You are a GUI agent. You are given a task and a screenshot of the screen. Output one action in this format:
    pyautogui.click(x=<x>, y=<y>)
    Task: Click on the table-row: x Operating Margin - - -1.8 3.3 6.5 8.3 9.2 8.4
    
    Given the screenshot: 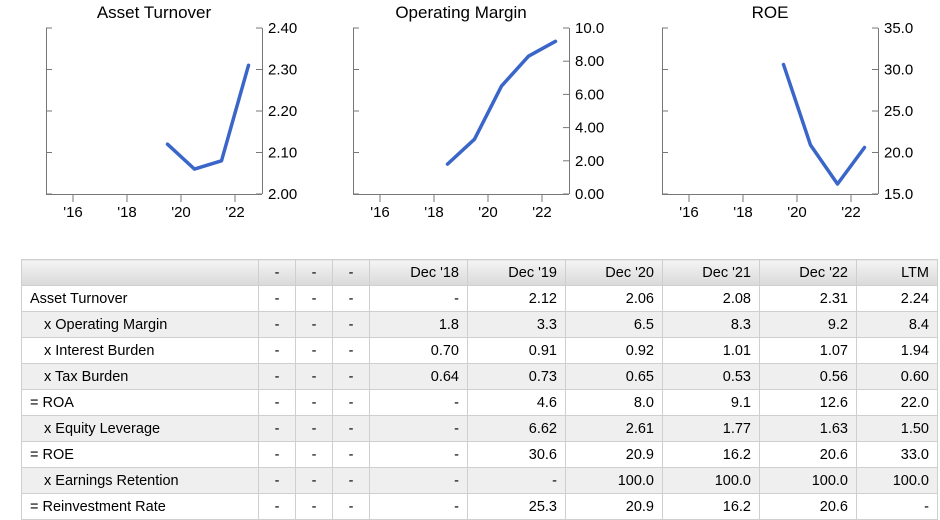 What is the action you would take?
    pyautogui.click(x=479, y=324)
    